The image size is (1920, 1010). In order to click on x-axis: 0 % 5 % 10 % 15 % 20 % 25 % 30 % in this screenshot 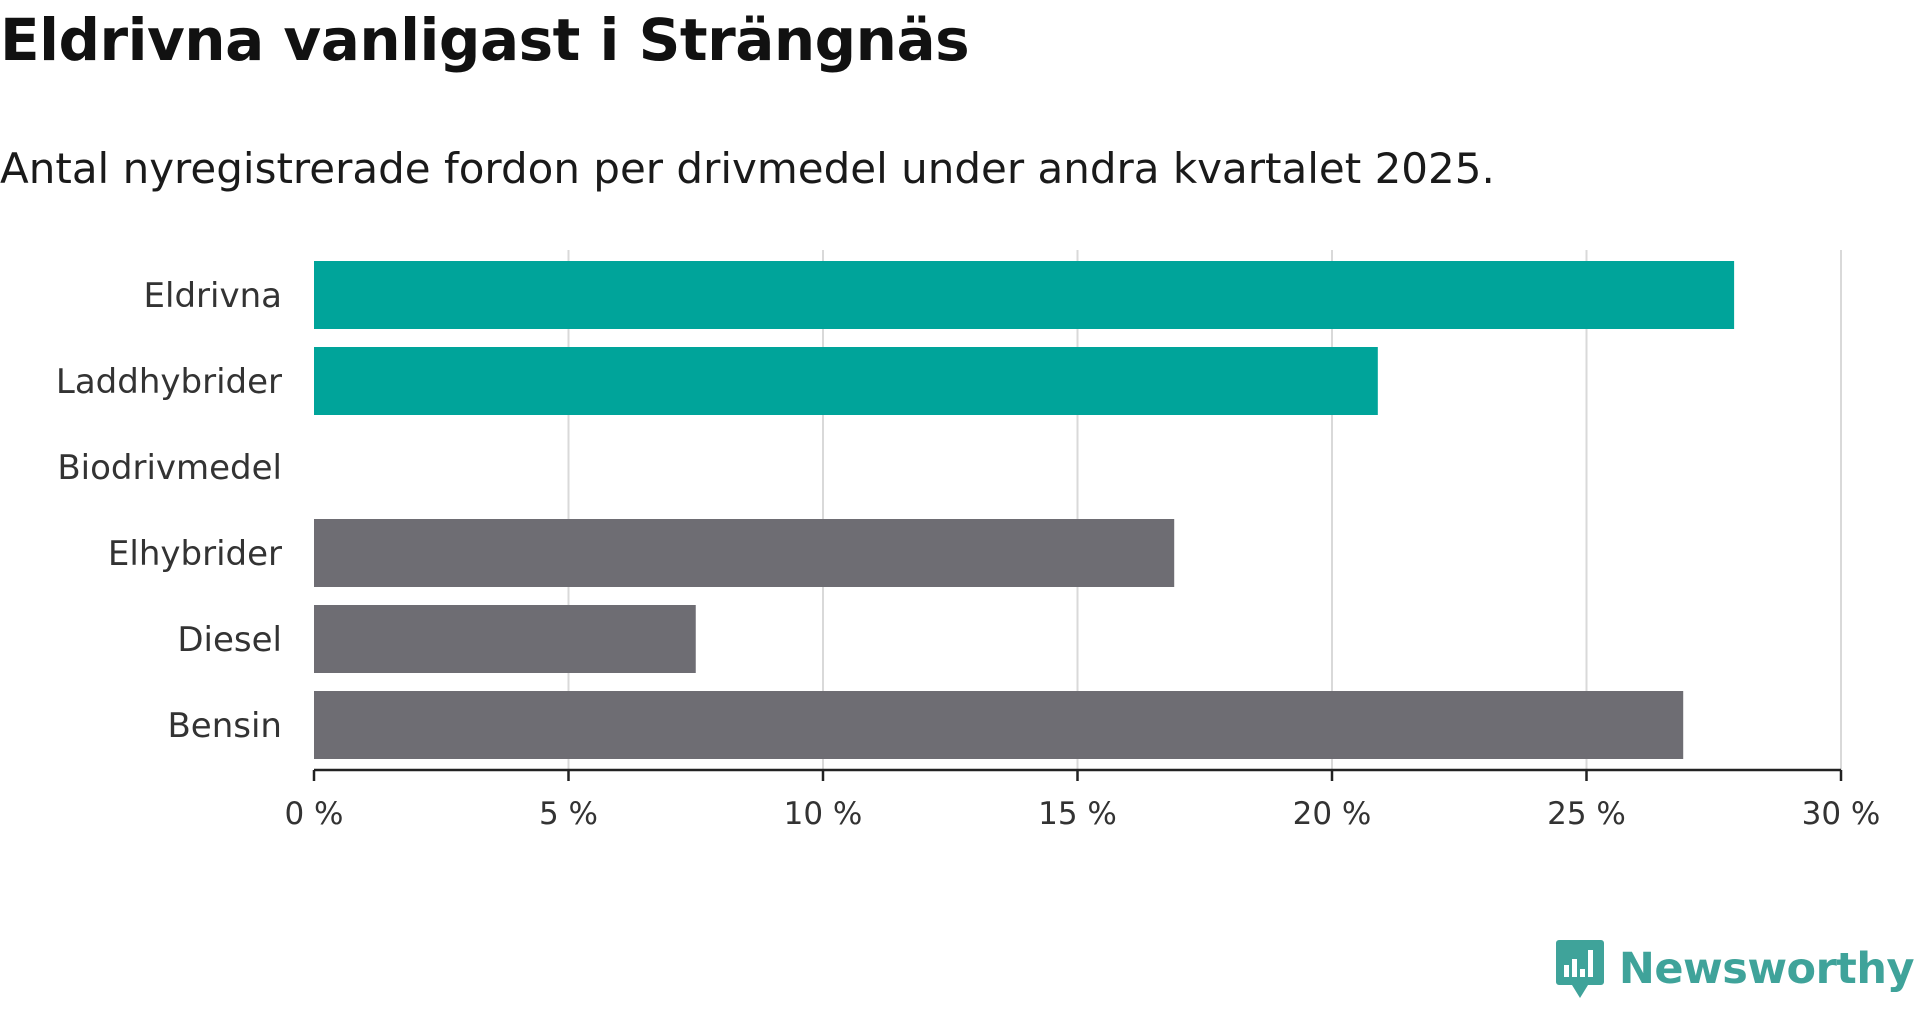, I will do `click(1082, 800)`.